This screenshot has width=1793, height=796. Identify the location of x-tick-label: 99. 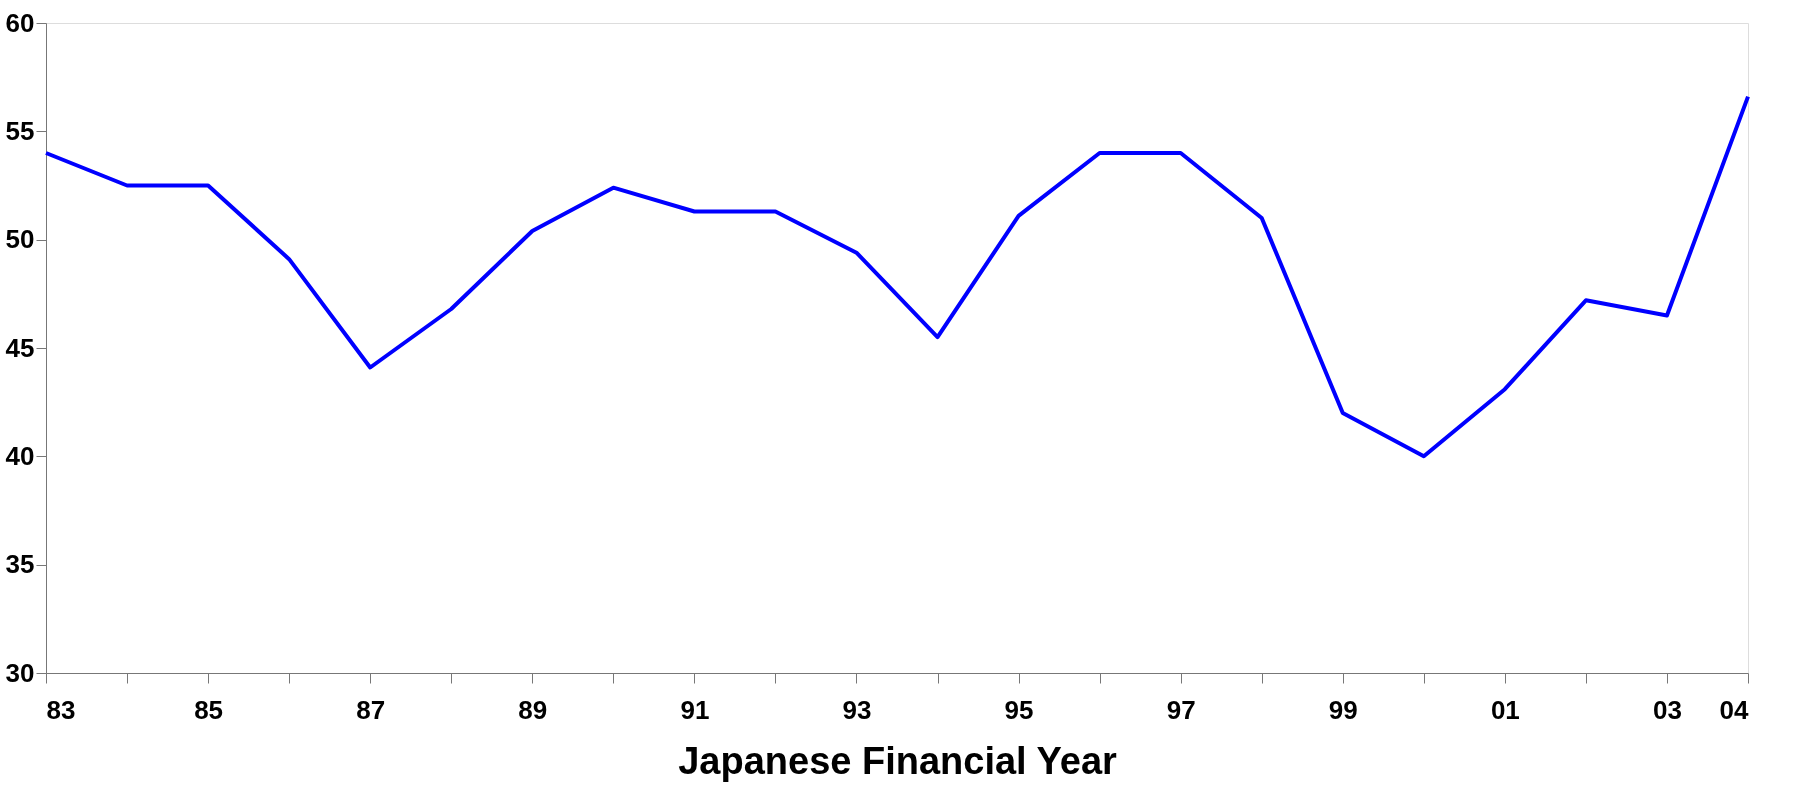
(1343, 709).